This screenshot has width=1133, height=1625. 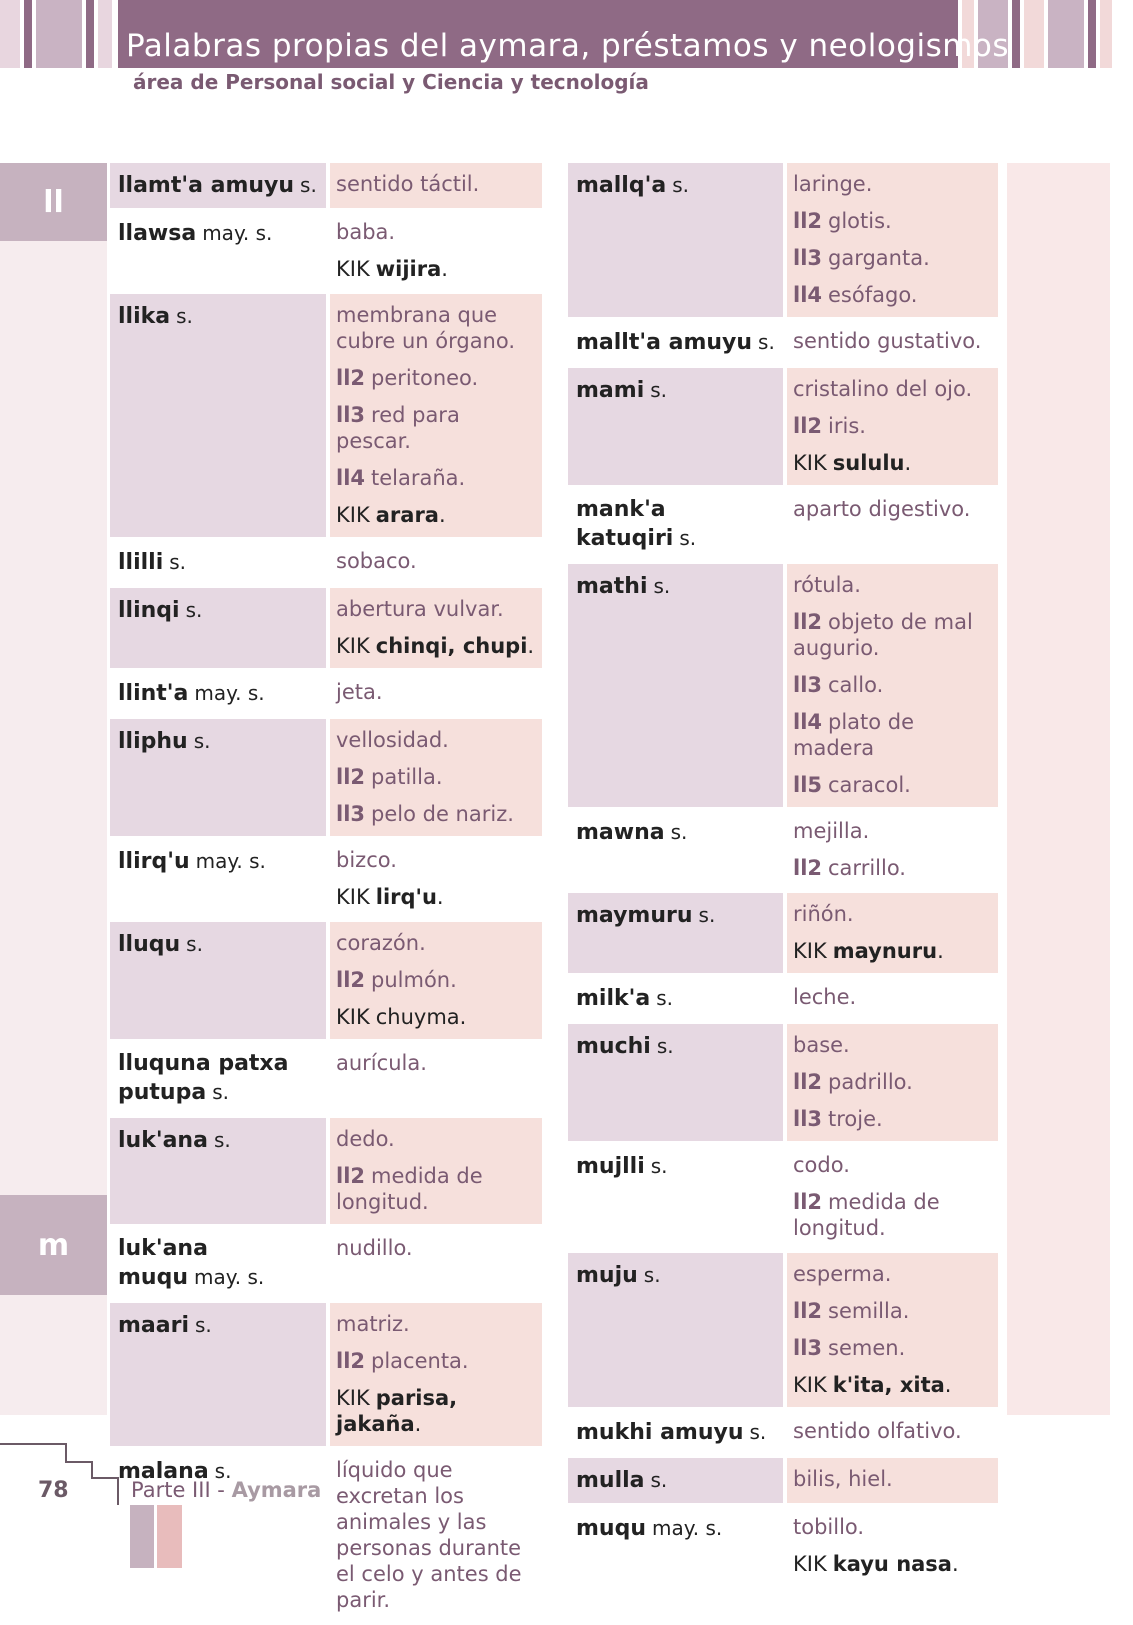 What do you see at coordinates (326, 1171) in the screenshot?
I see `entry: luk'ana s. dedo. ll2 medida de longitud.` at bounding box center [326, 1171].